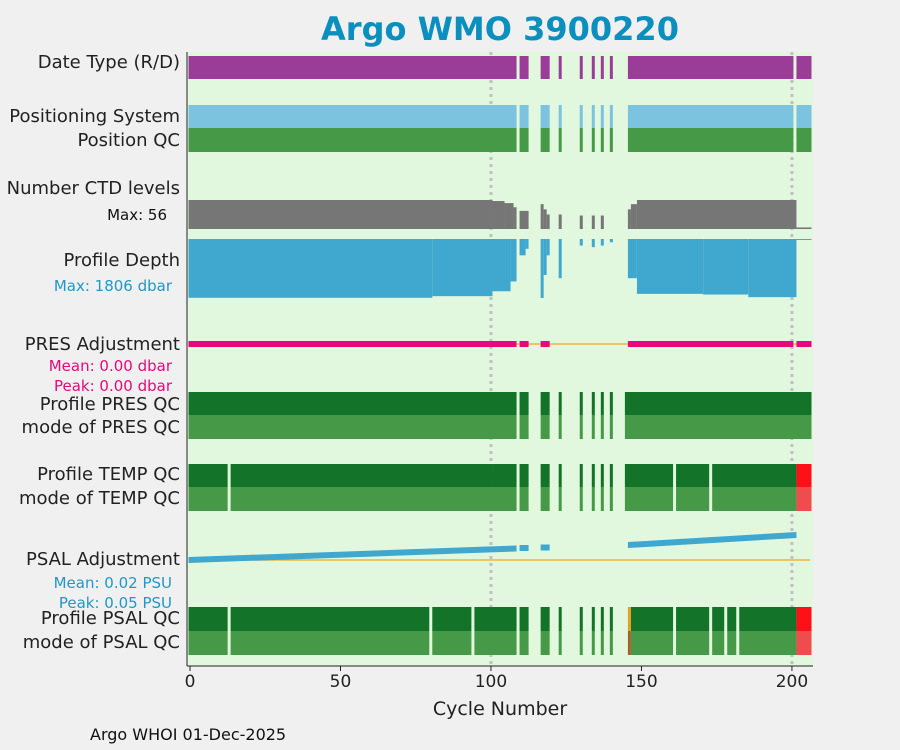 The image size is (900, 750). What do you see at coordinates (188, 734) in the screenshot?
I see `footer-credit: Argo WHOI 01-Dec-2025` at bounding box center [188, 734].